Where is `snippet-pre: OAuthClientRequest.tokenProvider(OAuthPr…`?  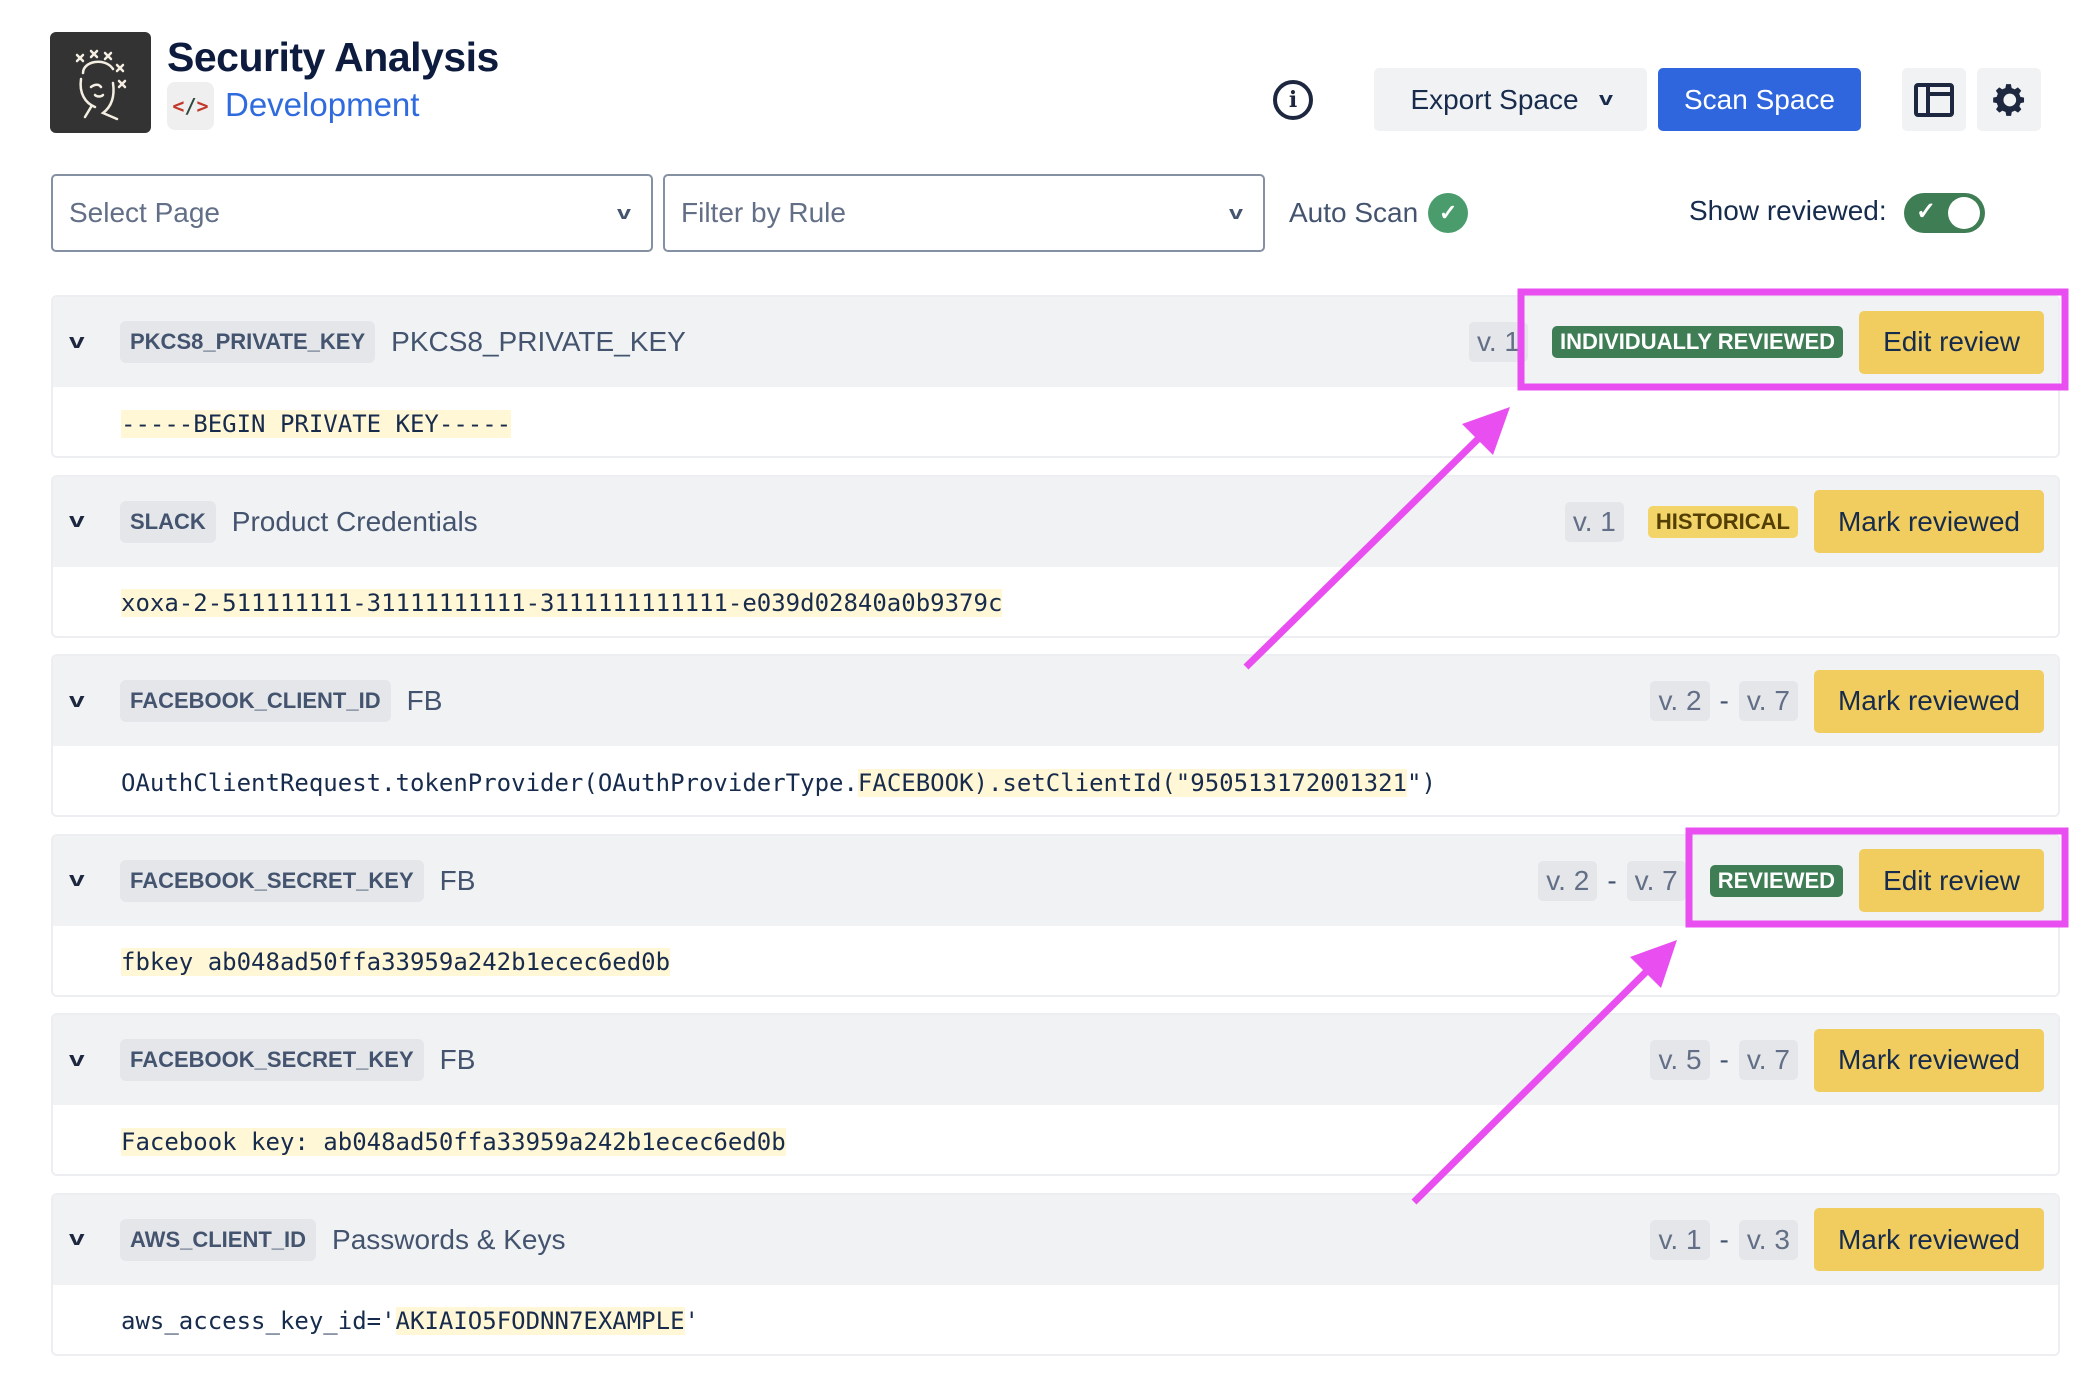
snippet-pre: OAuthClientRequest.tokenProvider(OAuthPr… is located at coordinates (489, 782).